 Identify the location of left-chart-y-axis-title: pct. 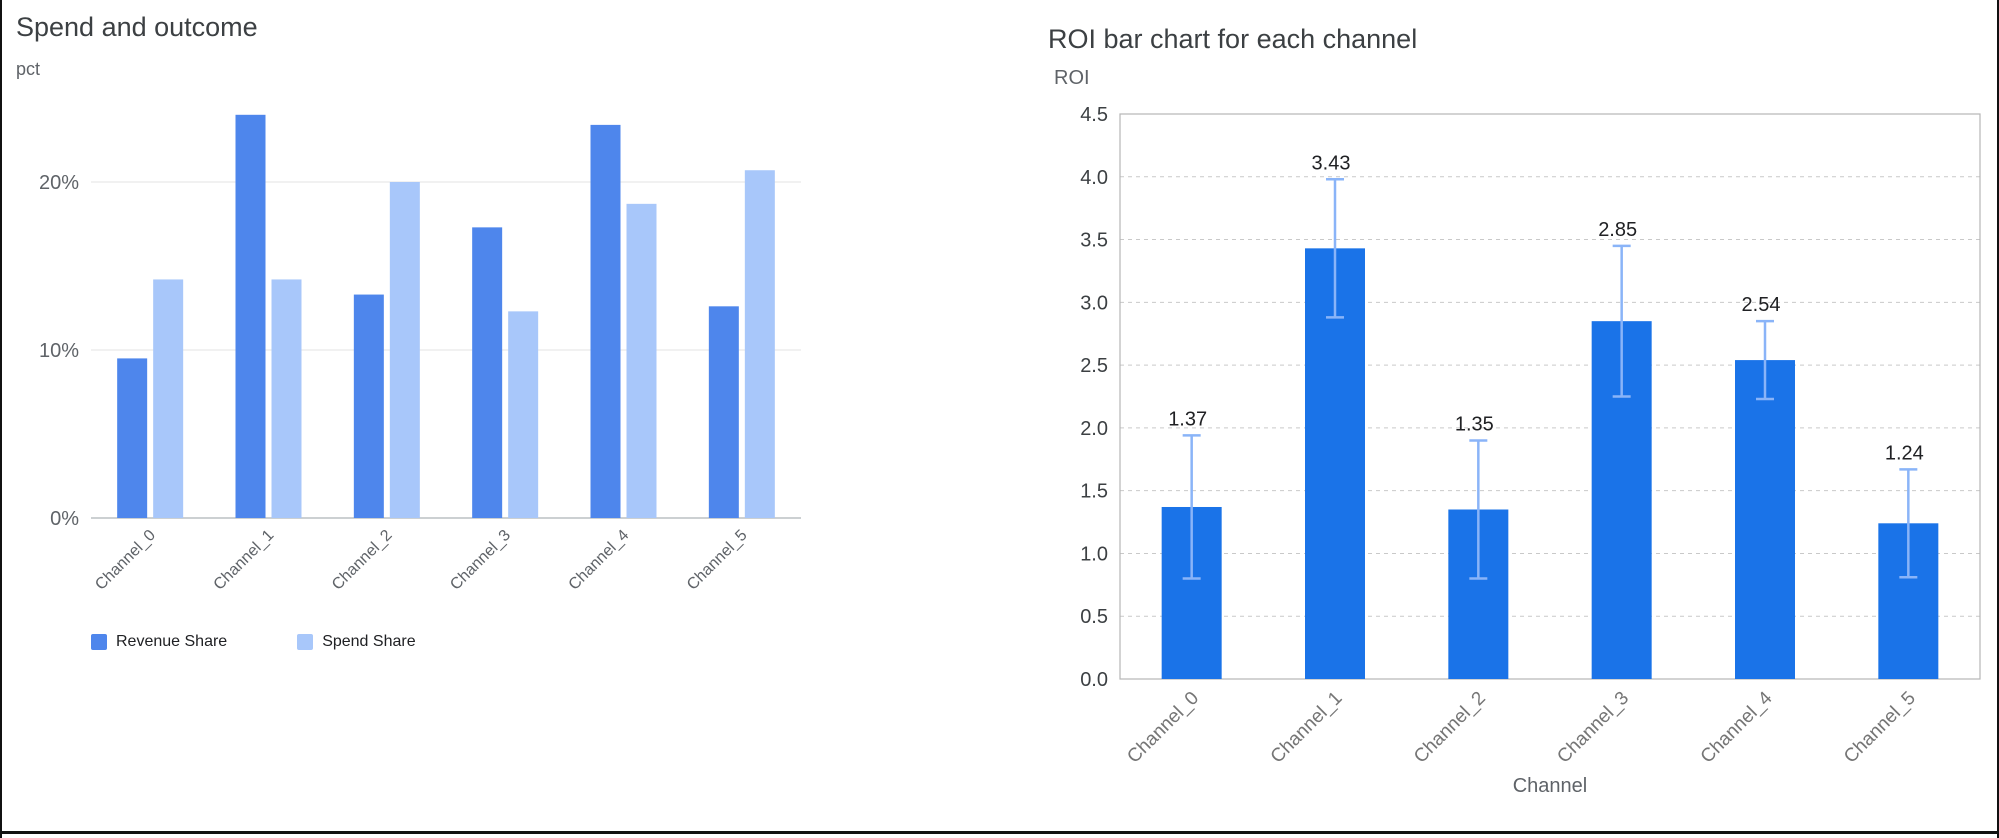
(28, 69).